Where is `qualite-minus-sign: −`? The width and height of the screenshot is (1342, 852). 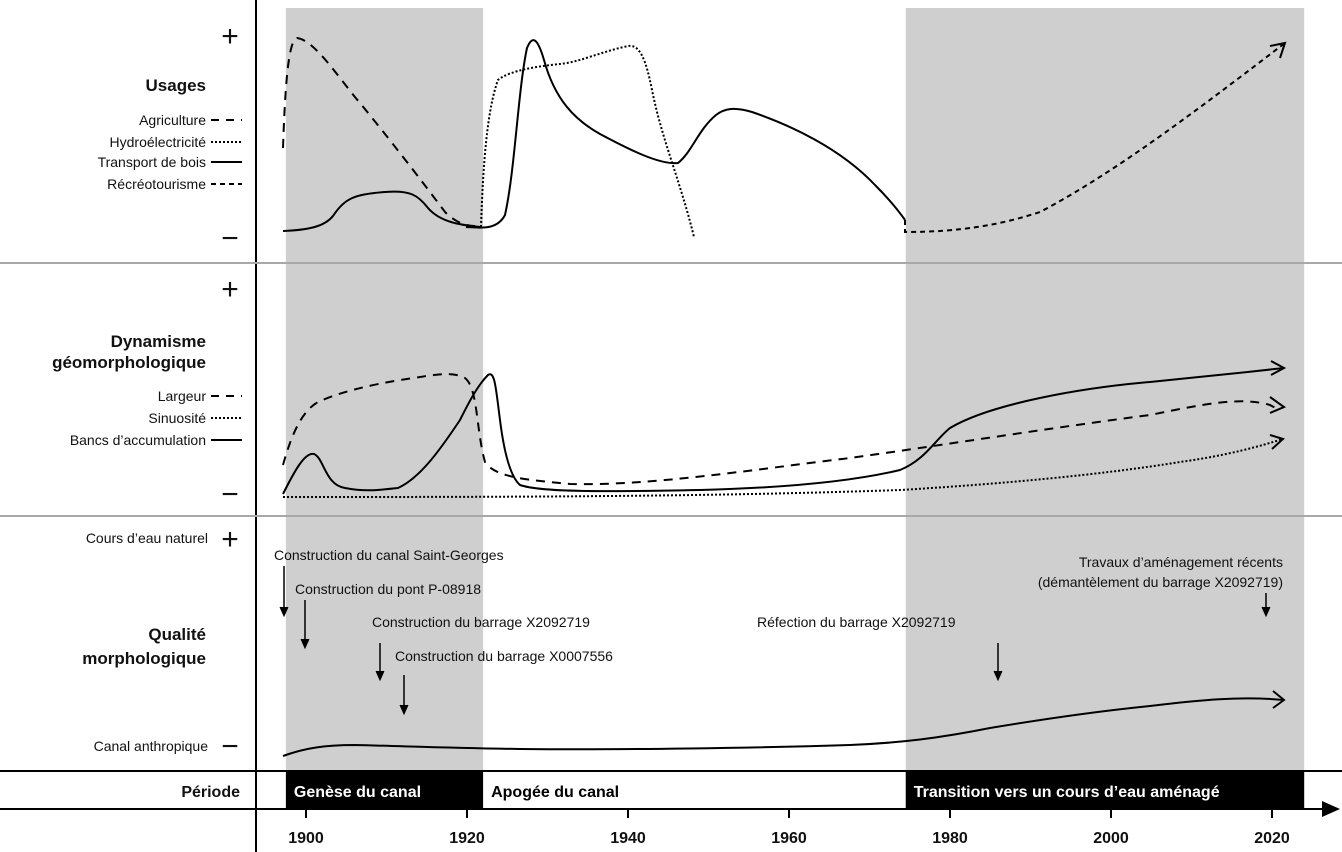 qualite-minus-sign: − is located at coordinates (230, 746).